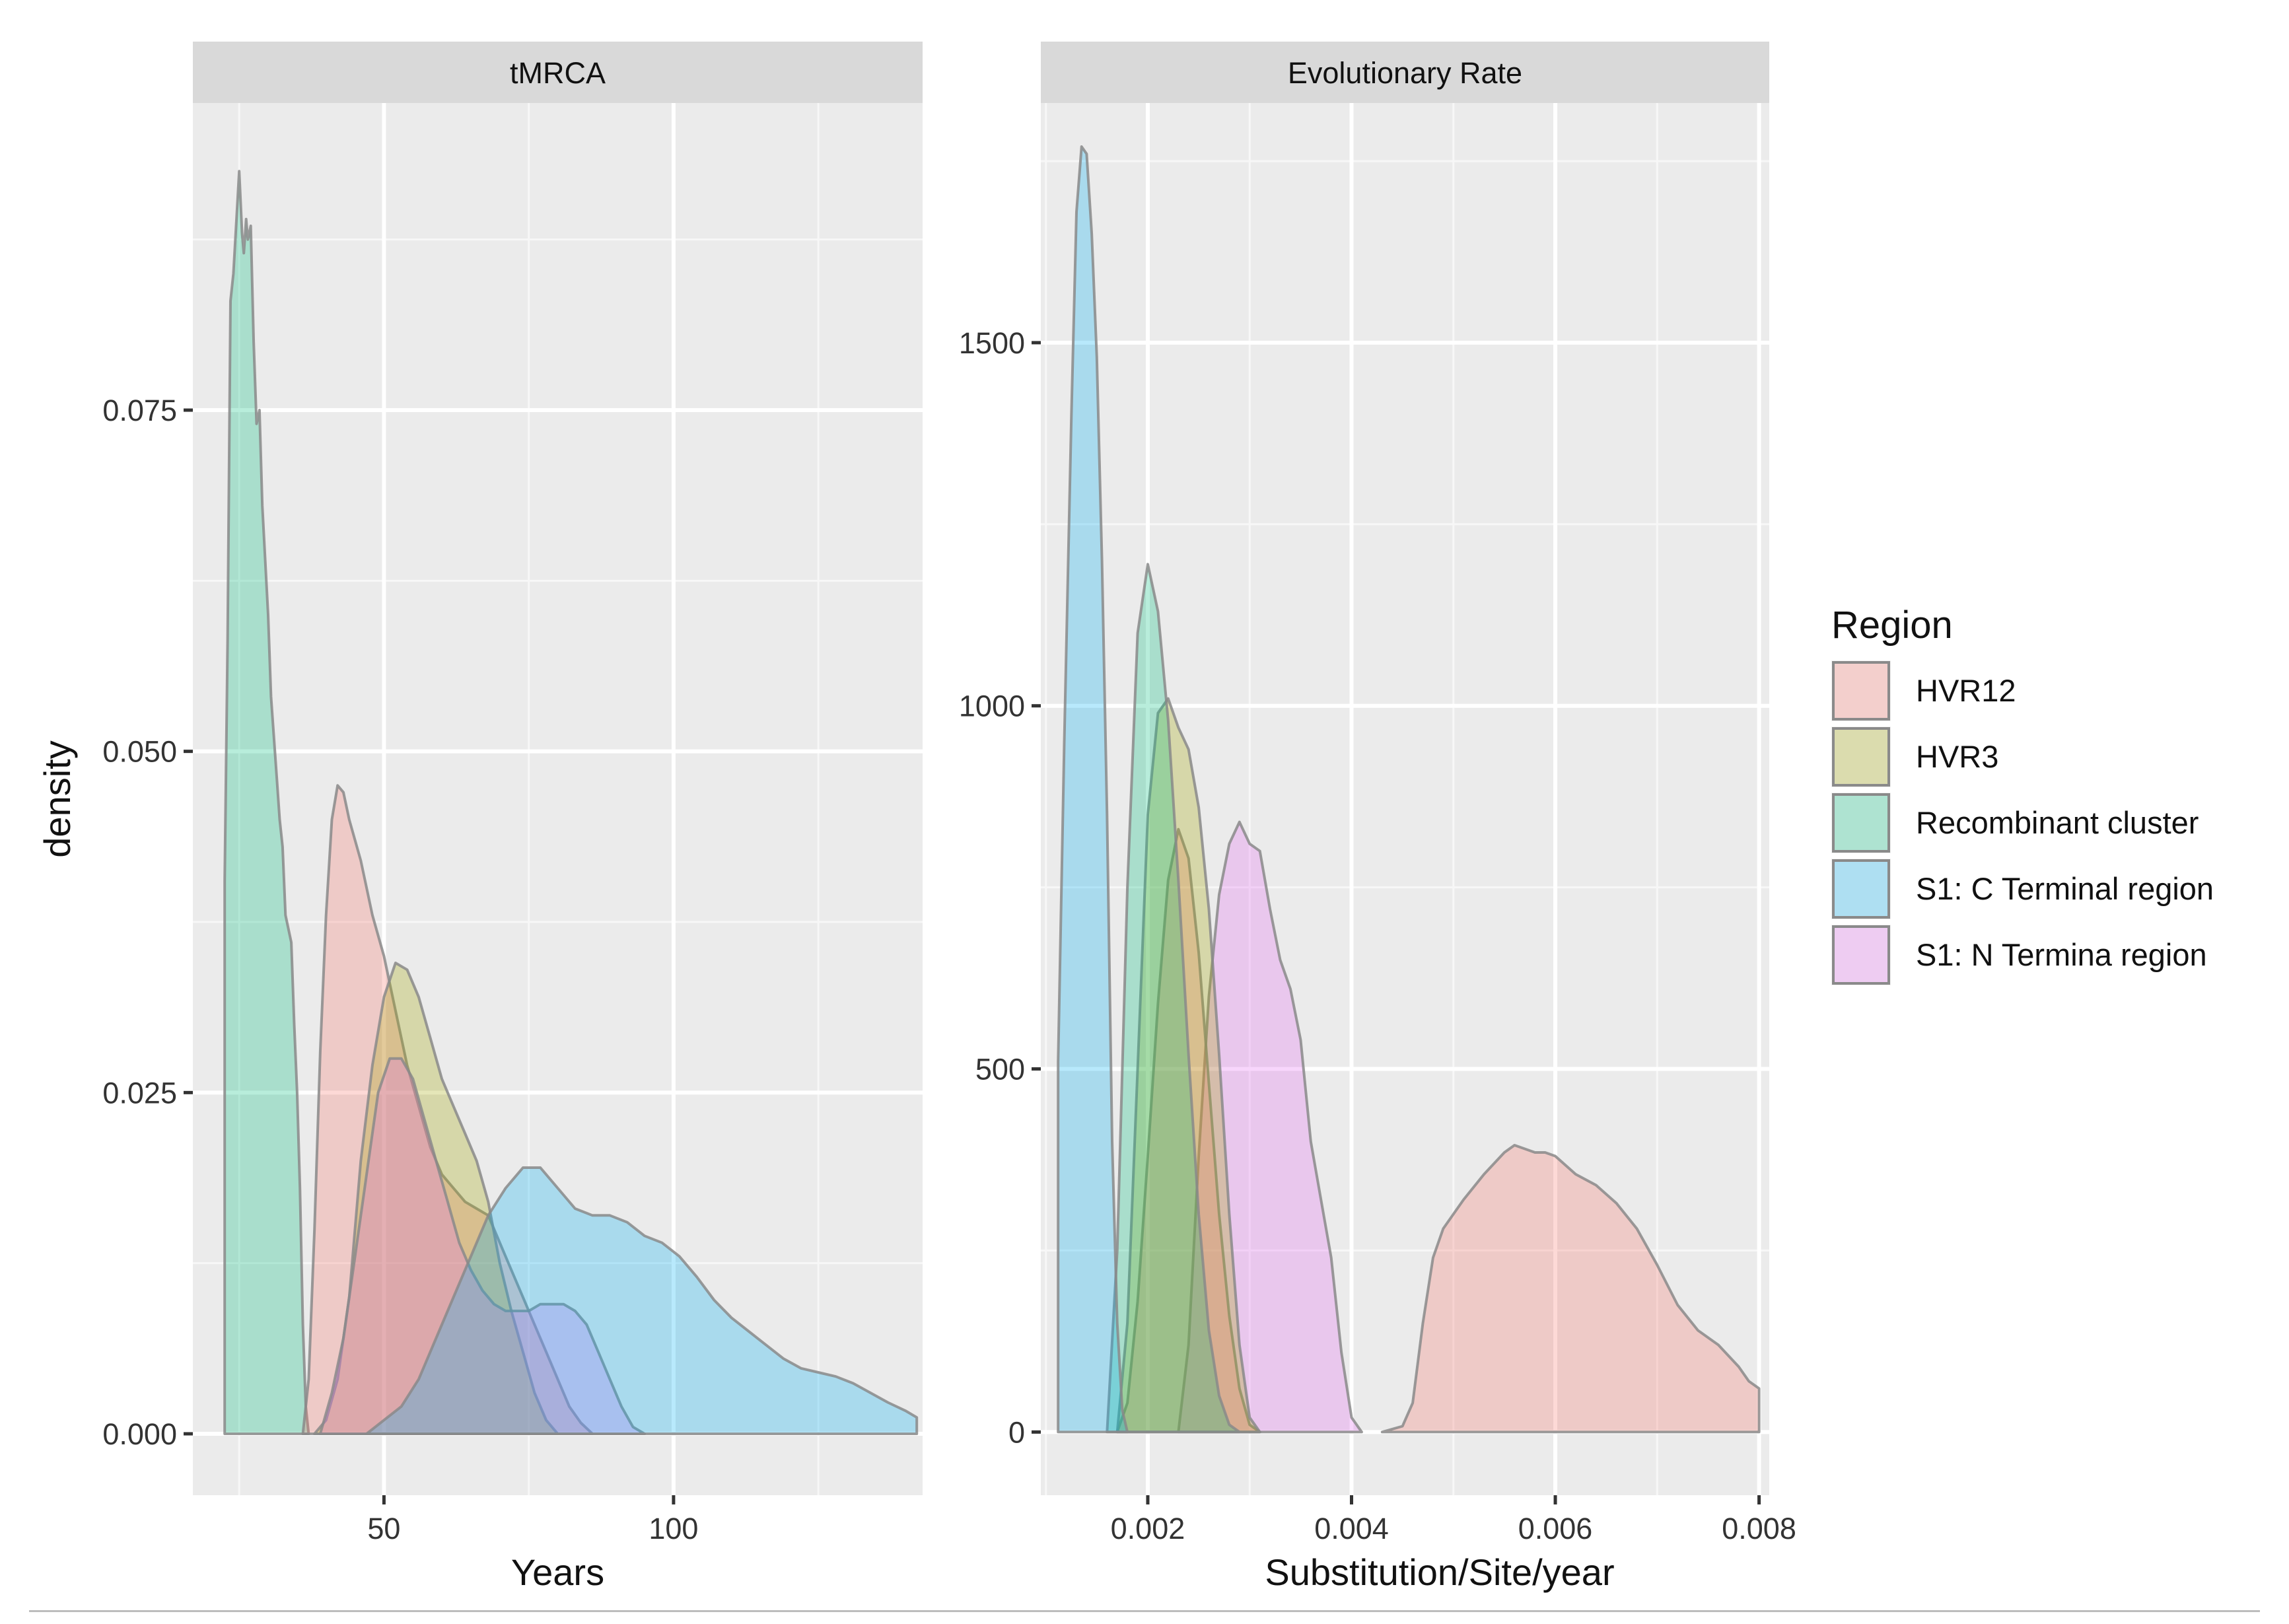 The height and width of the screenshot is (1624, 2289). Describe the element at coordinates (673, 1529) in the screenshot. I see `tmrca-x-tick-label: 100` at that location.